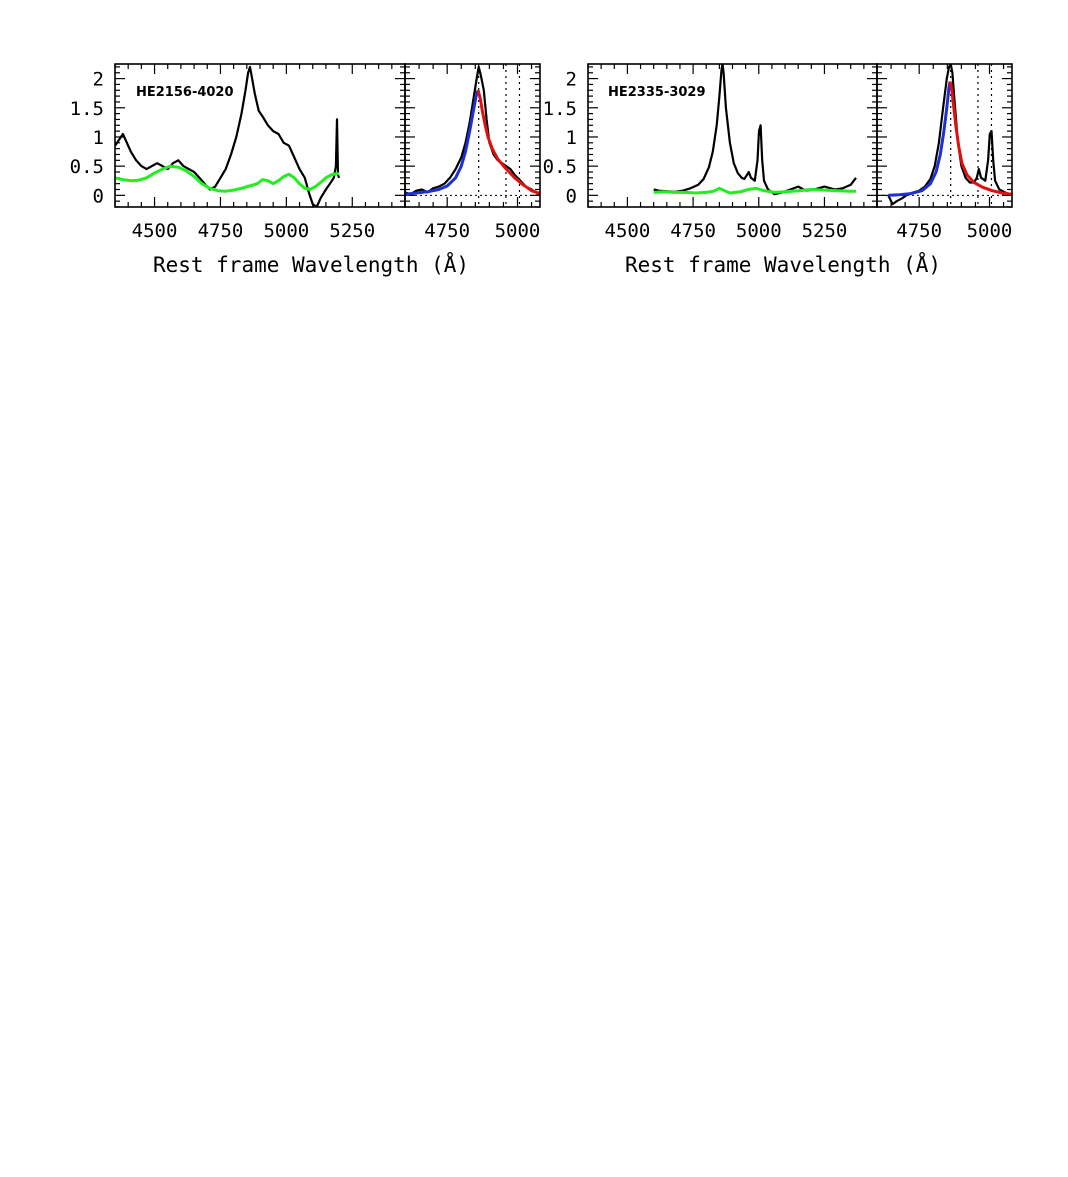  I want to click on object-label-he2156-4020: HE2156-4020, so click(185, 92).